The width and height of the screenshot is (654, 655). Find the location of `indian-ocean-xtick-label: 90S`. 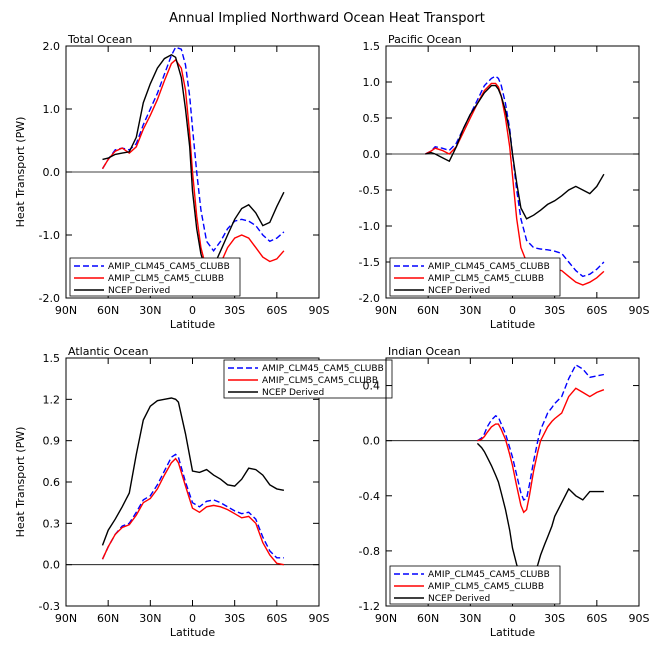

indian-ocean-xtick-label: 90S is located at coordinates (639, 618).